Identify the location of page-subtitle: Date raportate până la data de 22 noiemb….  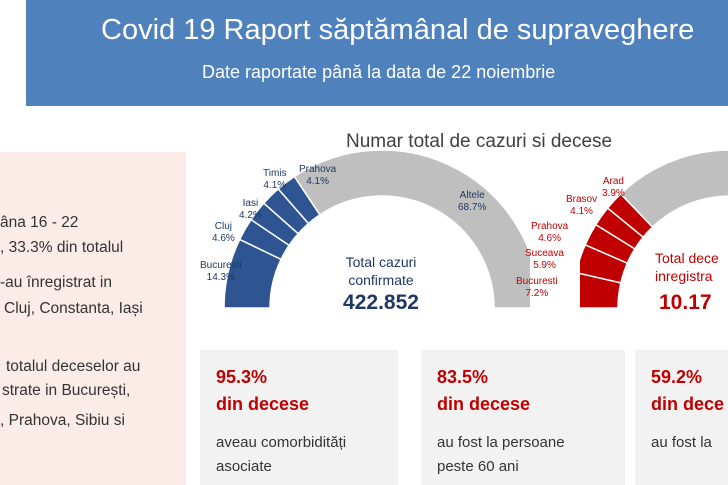
(379, 72).